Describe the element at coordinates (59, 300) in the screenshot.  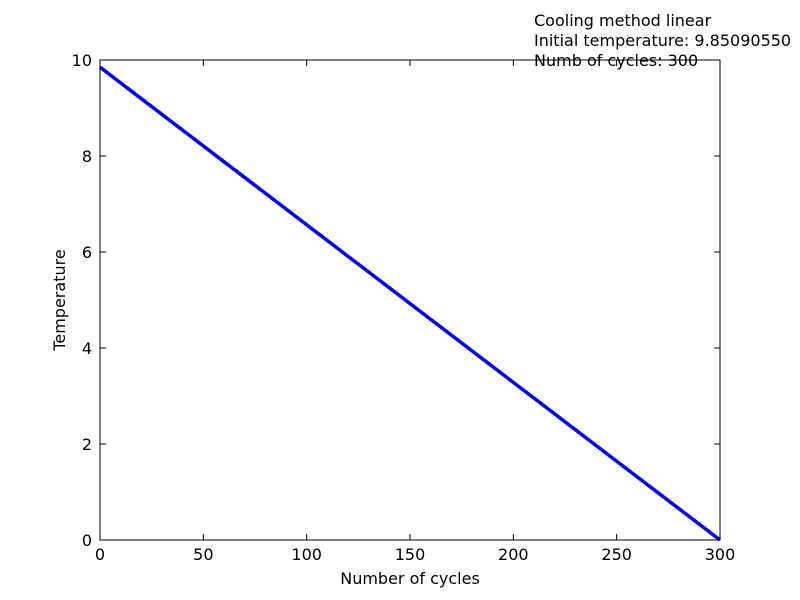
I see `y-axis-label: Temperature` at that location.